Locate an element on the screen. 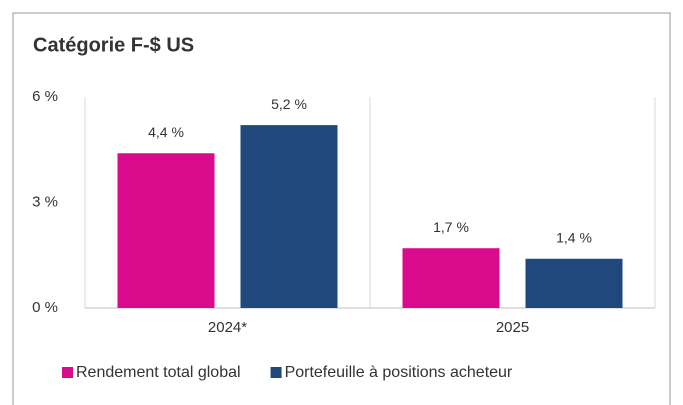 The height and width of the screenshot is (405, 683). chart-title: Catégorie F-$ US is located at coordinates (113, 45).